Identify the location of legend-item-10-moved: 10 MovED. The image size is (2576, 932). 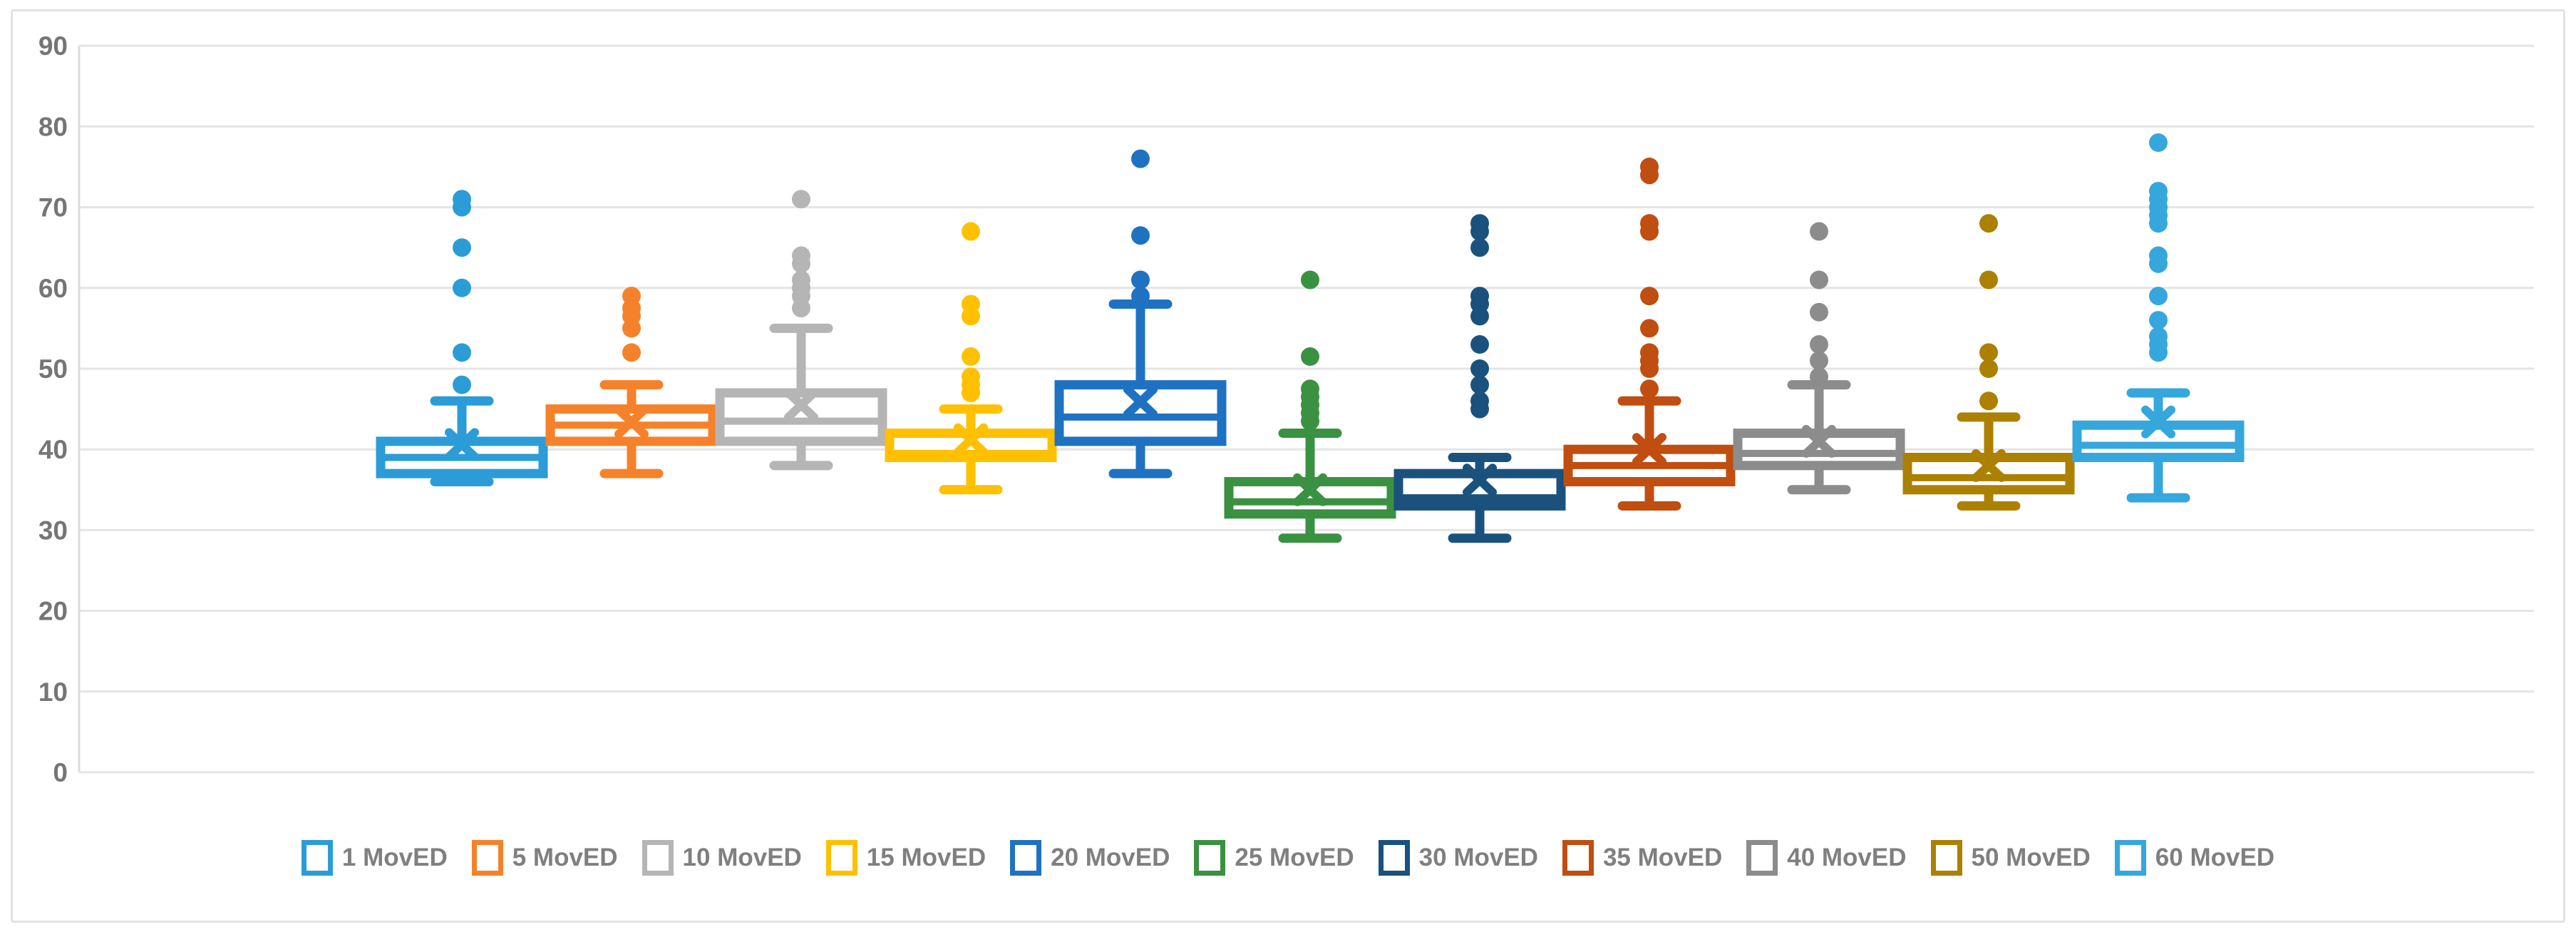
(722, 858).